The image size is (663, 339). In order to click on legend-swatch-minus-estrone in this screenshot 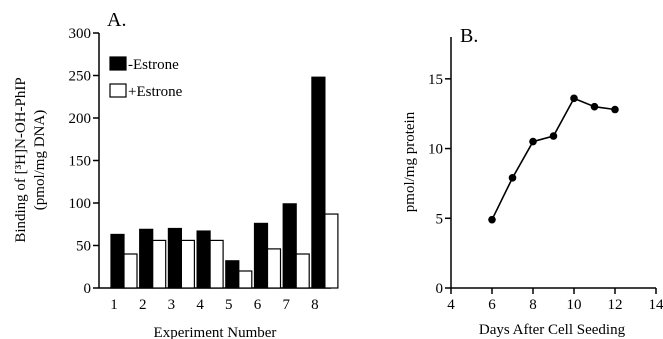, I will do `click(118, 63)`.